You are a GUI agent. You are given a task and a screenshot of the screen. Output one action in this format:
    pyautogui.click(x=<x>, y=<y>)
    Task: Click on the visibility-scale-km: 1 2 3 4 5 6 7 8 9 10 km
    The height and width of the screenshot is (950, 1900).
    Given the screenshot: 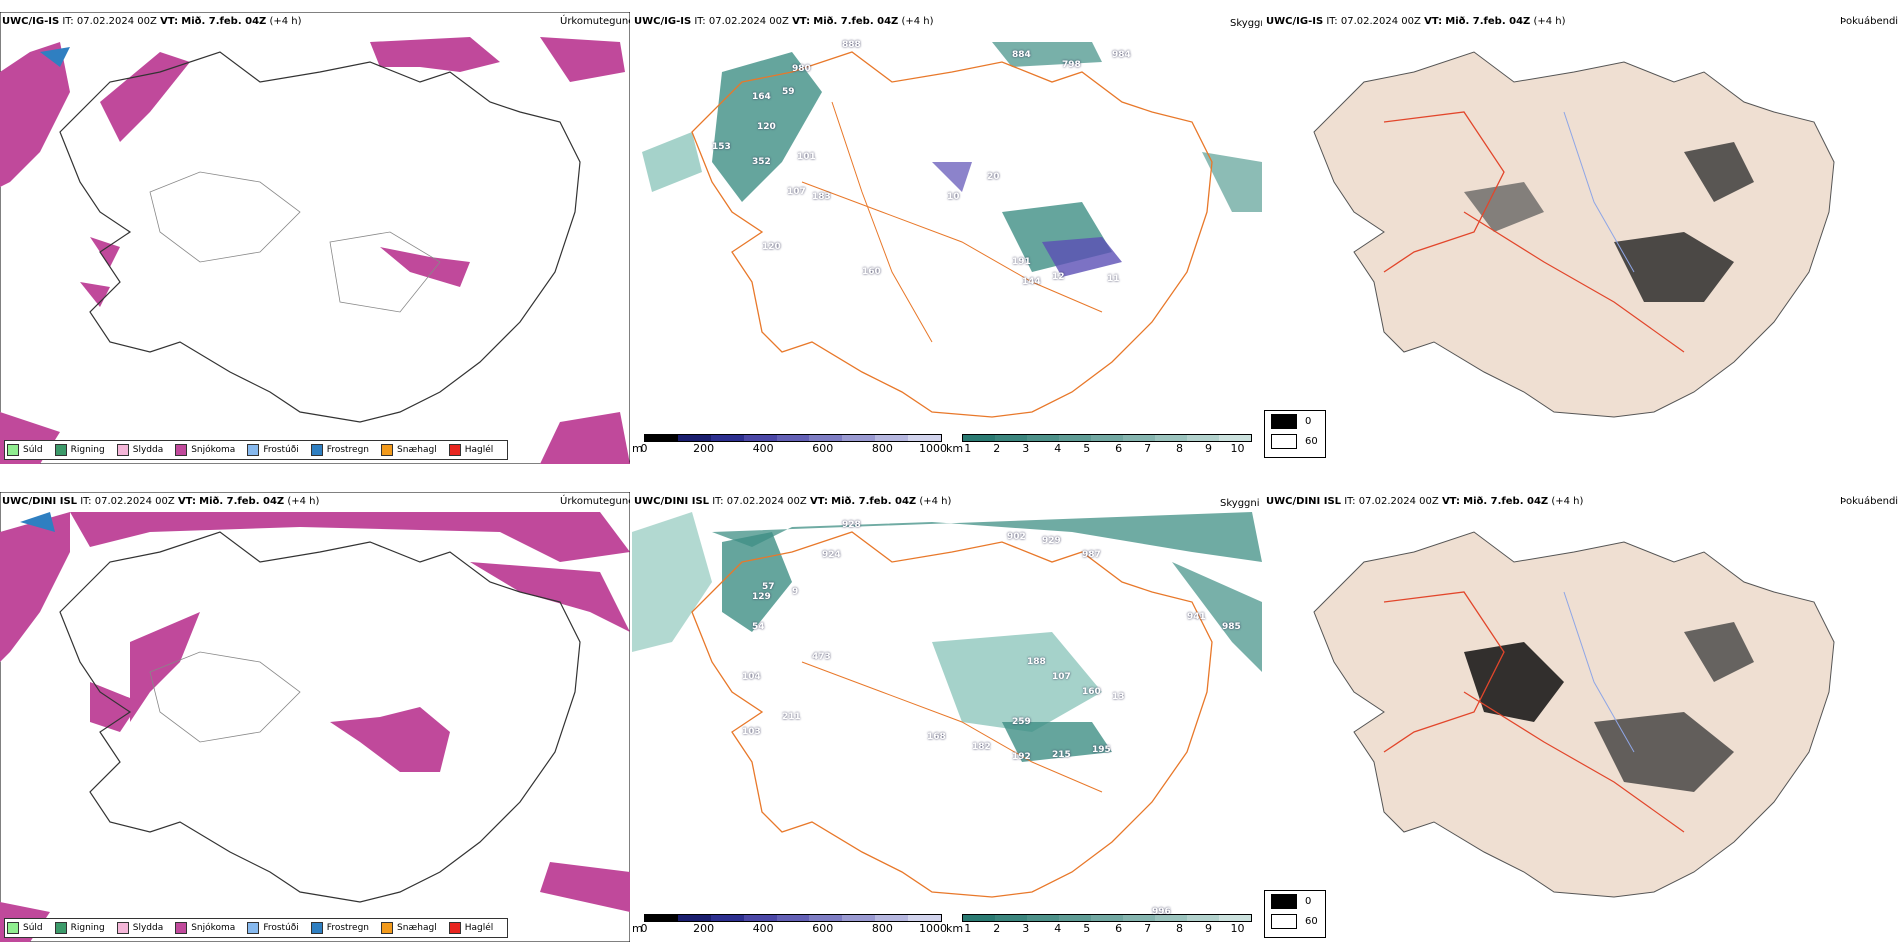 What is the action you would take?
    pyautogui.click(x=1099, y=925)
    